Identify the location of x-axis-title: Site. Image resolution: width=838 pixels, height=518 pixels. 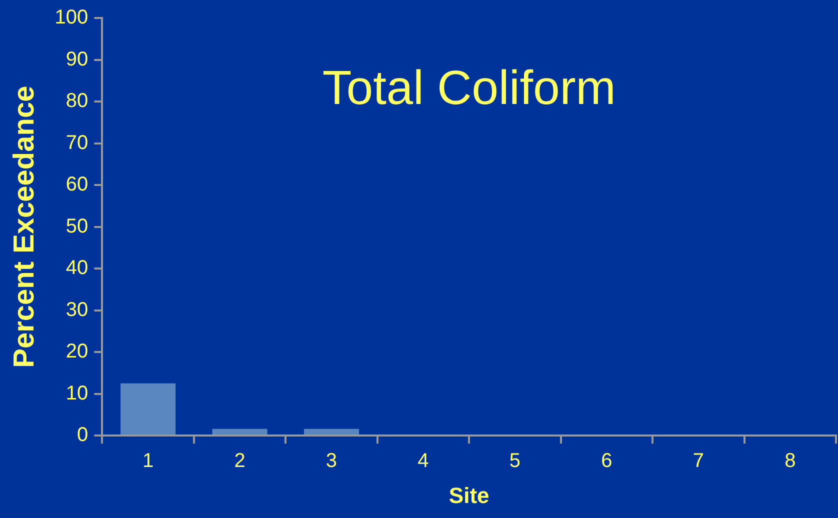
(469, 495).